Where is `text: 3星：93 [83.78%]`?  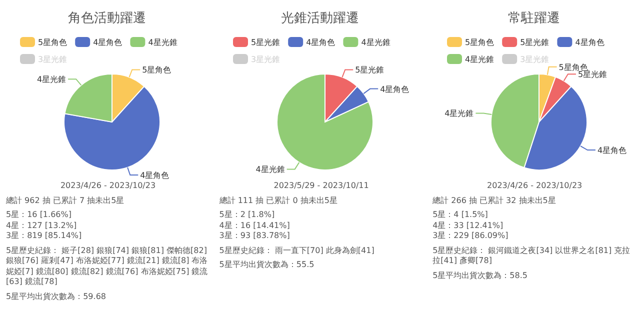
text: 3星：93 [83.78%] is located at coordinates (255, 236).